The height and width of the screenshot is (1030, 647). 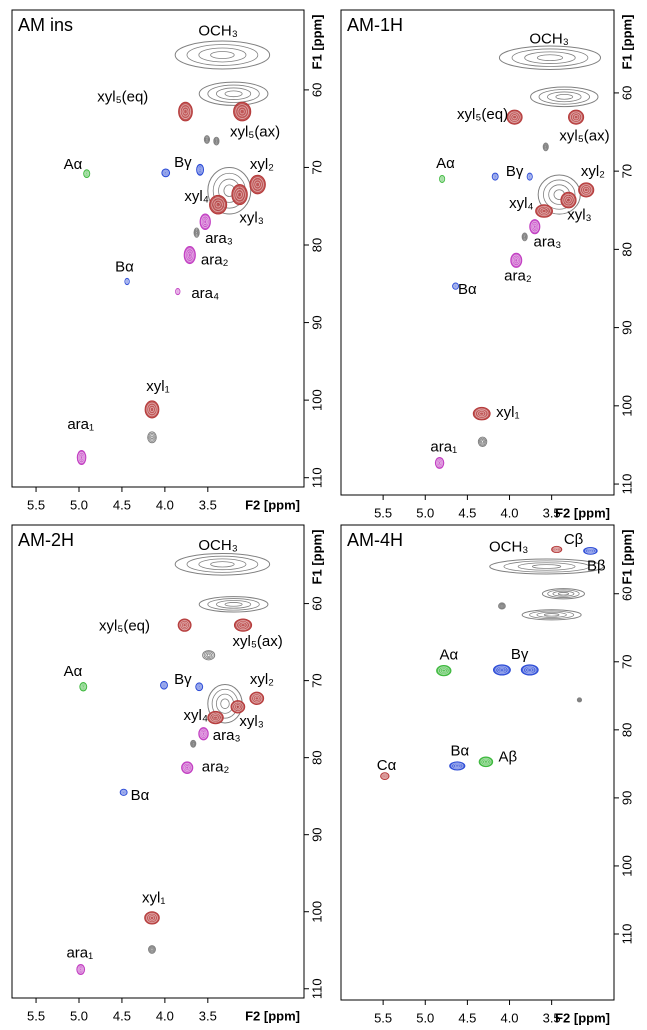 What do you see at coordinates (157, 386) in the screenshot?
I see `peak-label: xyl₁` at bounding box center [157, 386].